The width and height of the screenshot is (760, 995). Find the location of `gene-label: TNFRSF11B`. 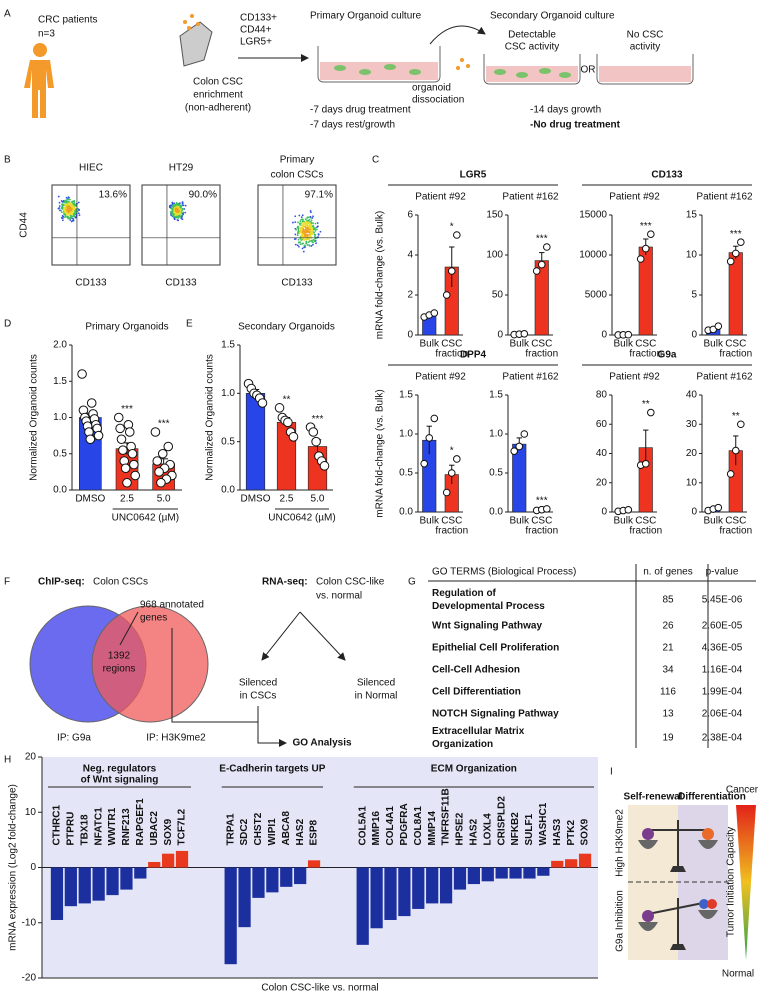

gene-label: TNFRSF11B is located at coordinates (446, 816).